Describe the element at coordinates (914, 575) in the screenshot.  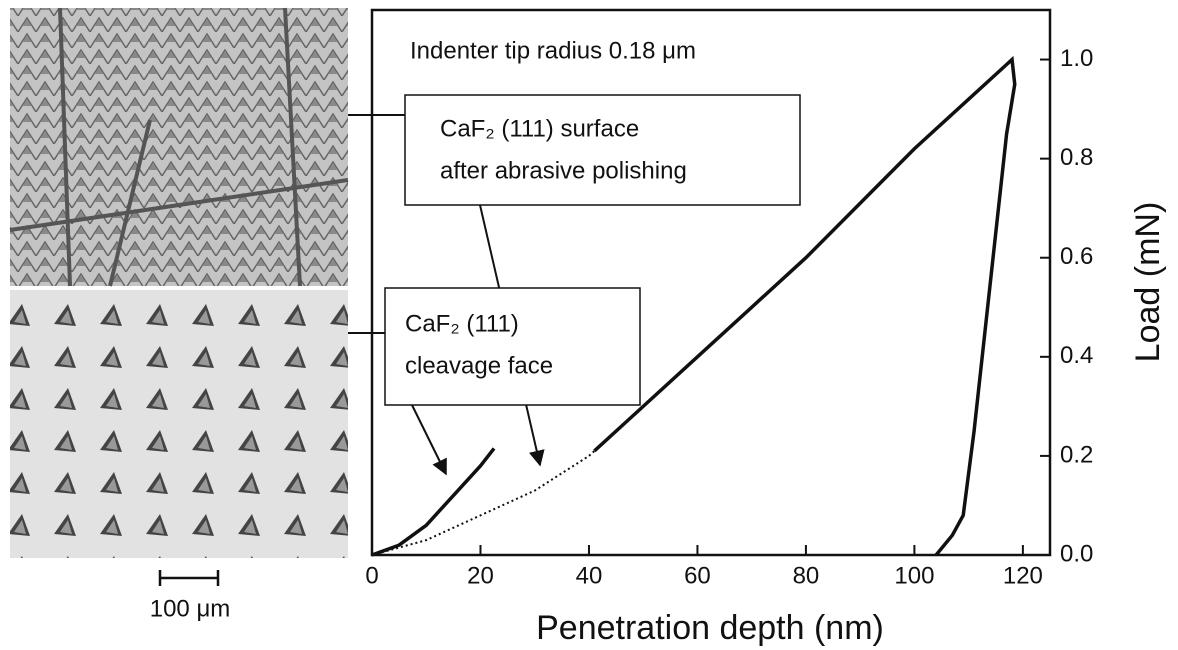
I see `x-tick-label: 100` at that location.